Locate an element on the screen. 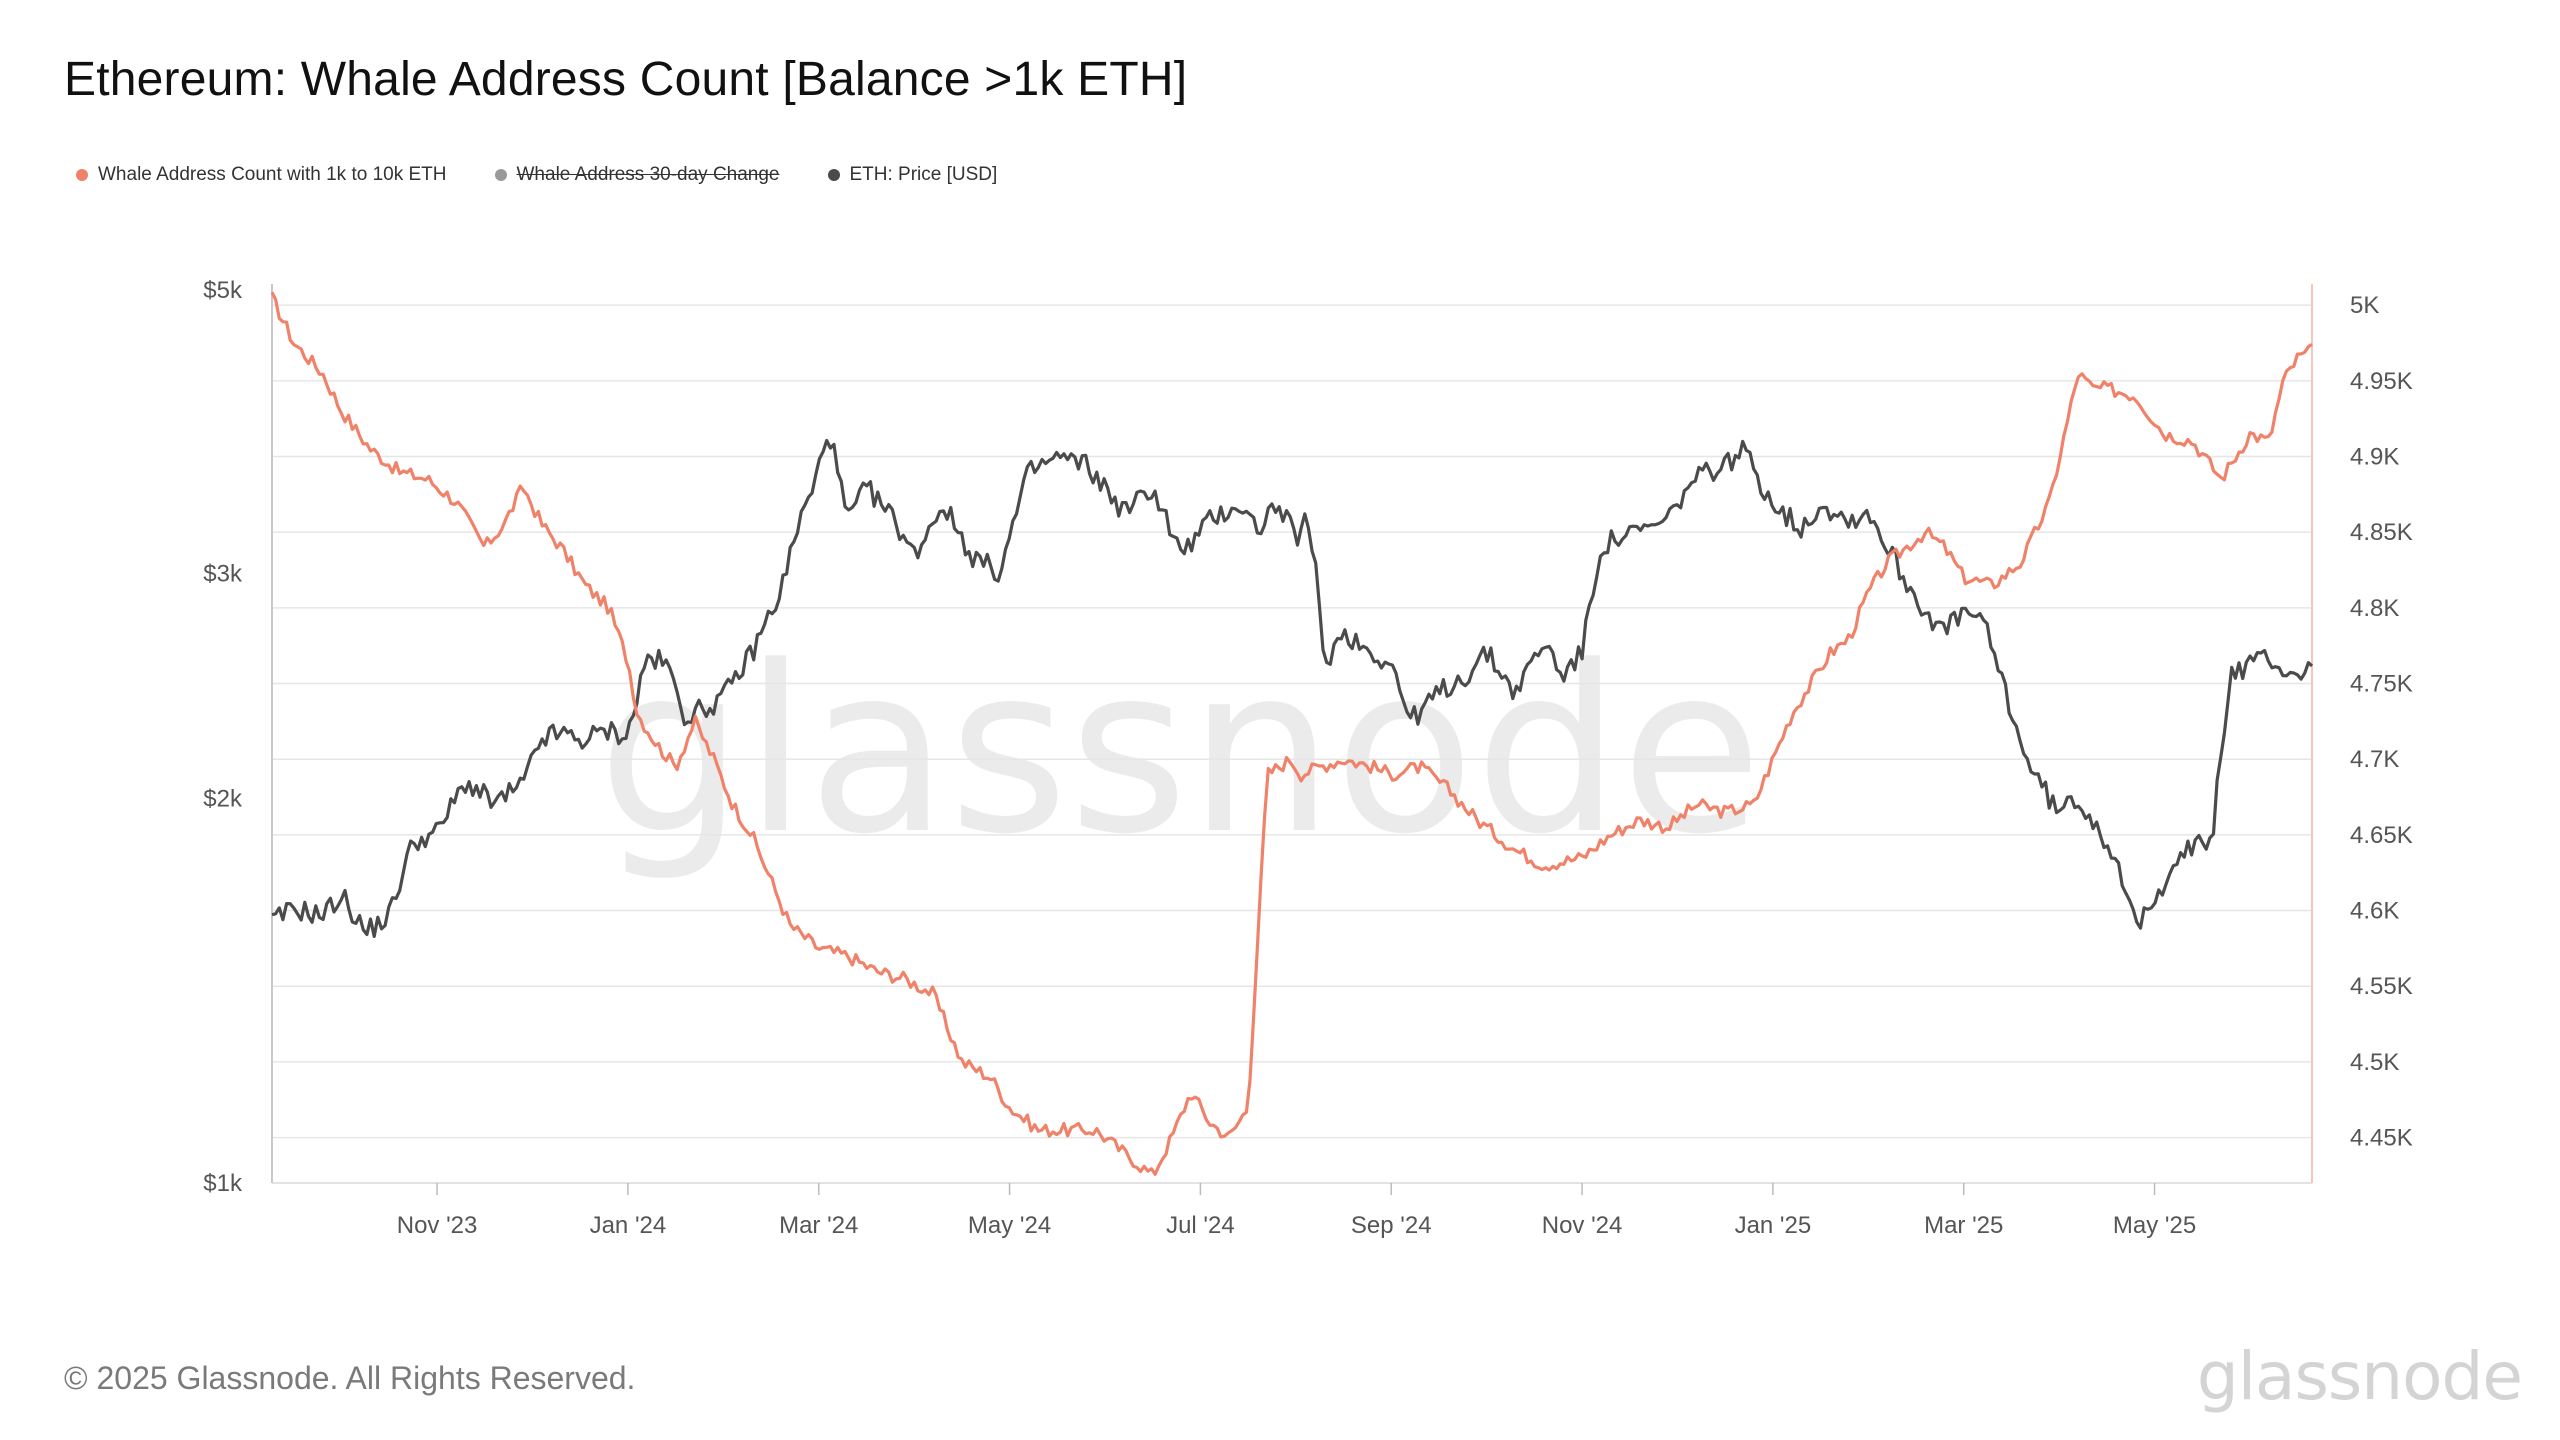 Image resolution: width=2560 pixels, height=1440 pixels. legend-item-30day-change: Whale Address 30-day Change is located at coordinates (637, 175).